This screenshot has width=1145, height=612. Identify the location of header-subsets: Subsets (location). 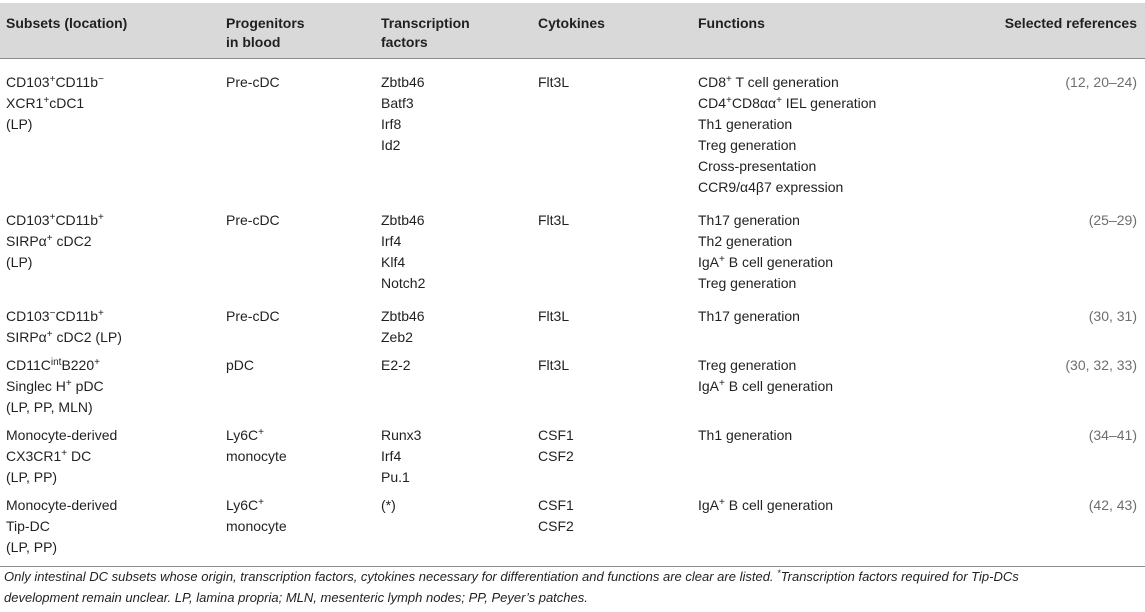
(110, 31).